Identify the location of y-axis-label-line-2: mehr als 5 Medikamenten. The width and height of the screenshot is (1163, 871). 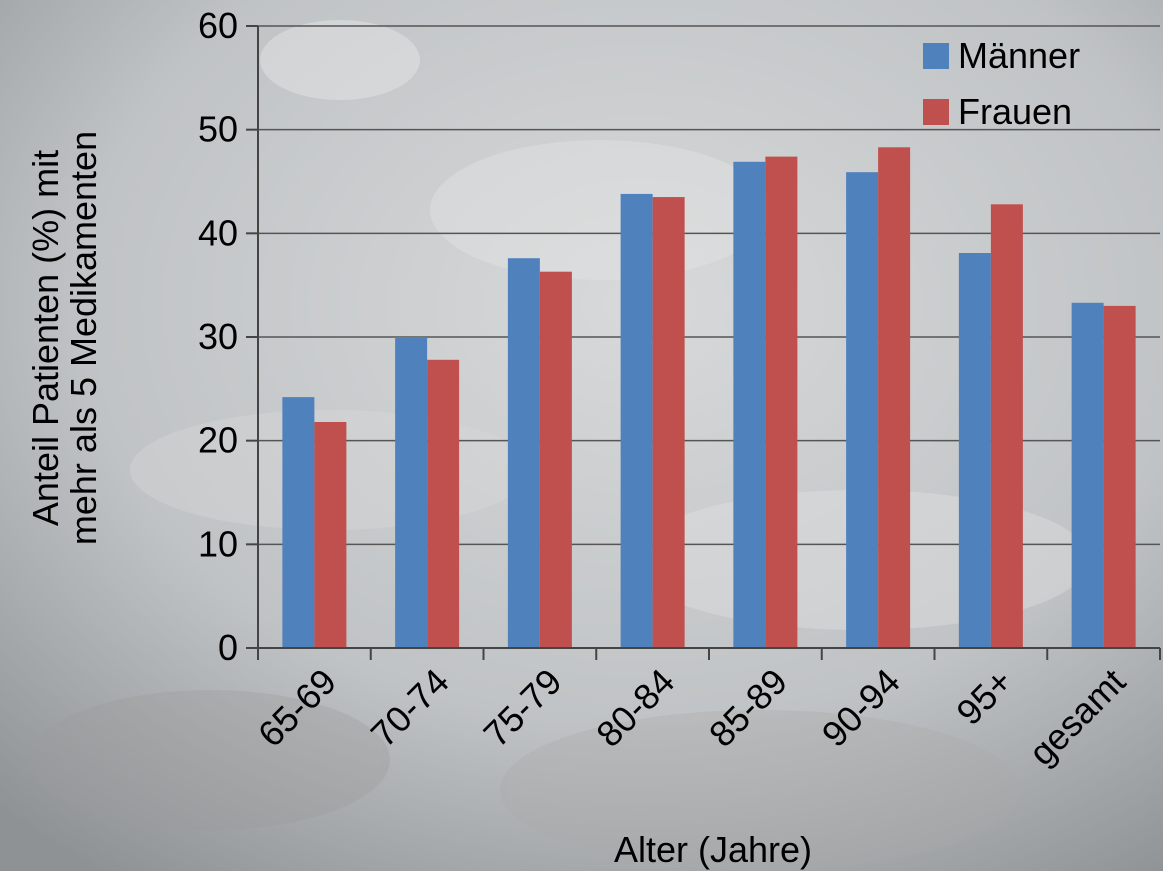
(83, 338).